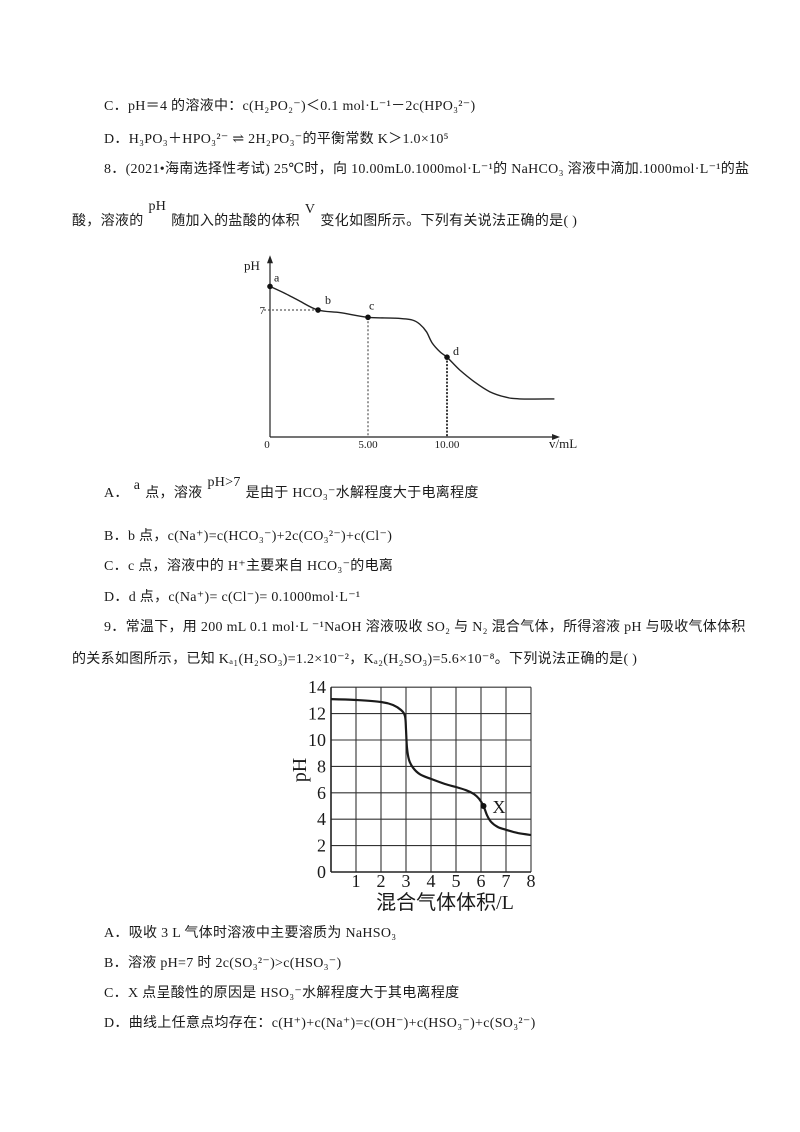 The width and height of the screenshot is (800, 1132). What do you see at coordinates (270, 259) in the screenshot?
I see `y-axis-arrow-icon` at bounding box center [270, 259].